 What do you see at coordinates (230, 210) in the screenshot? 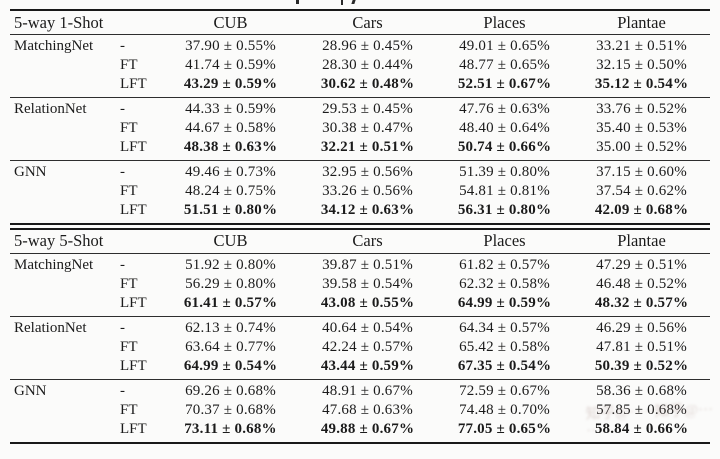
I see `accuracy-value: 51.51 ± 0.80%` at bounding box center [230, 210].